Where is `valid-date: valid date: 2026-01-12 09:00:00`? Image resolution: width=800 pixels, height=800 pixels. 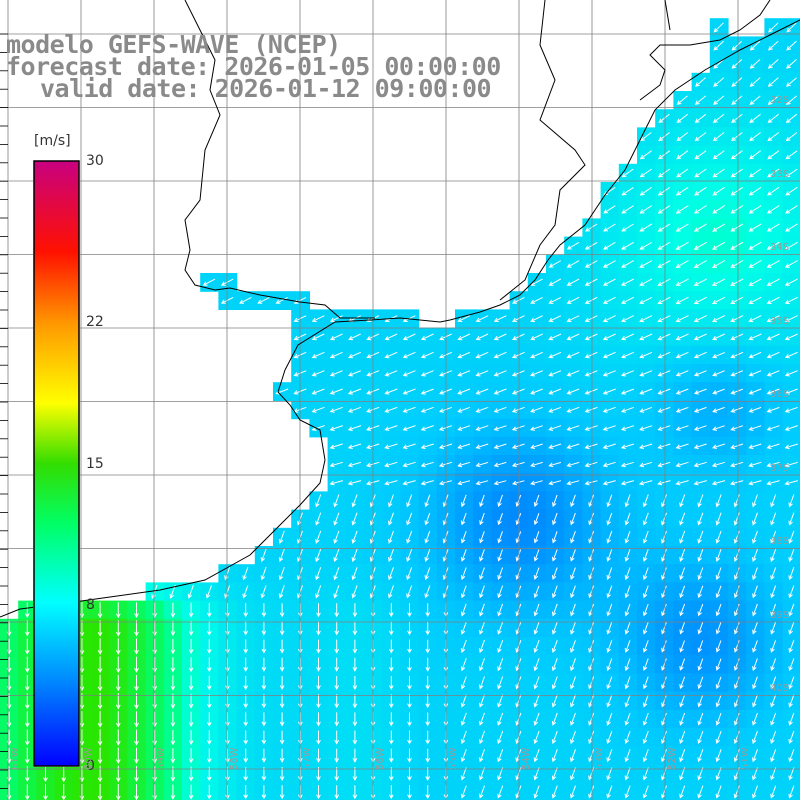
valid-date: valid date: 2026-01-12 09:00:00 is located at coordinates (266, 88).